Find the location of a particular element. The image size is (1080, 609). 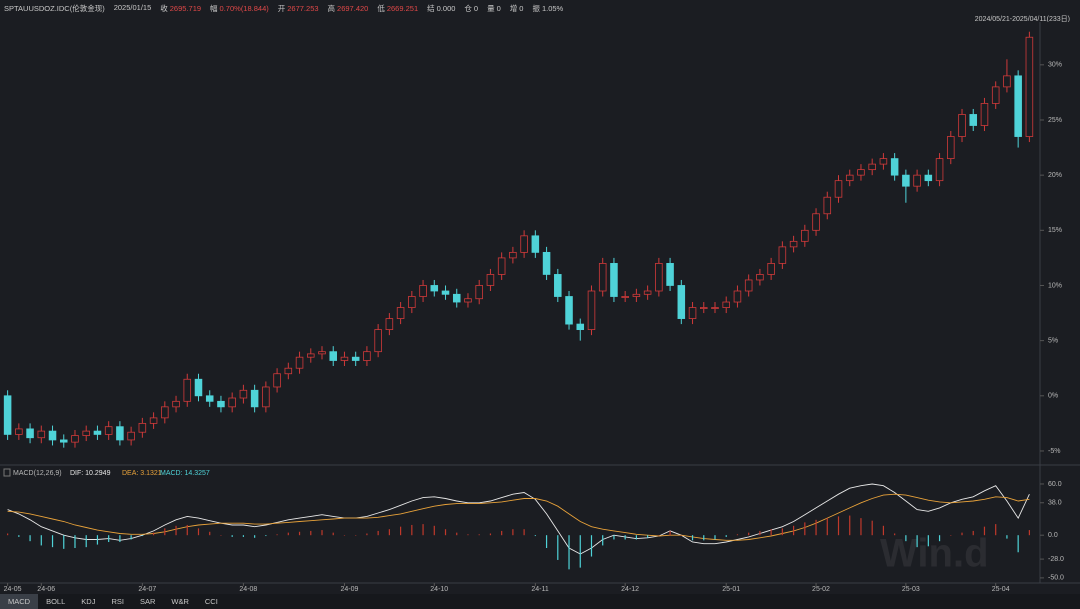

quote-label: 幅 is located at coordinates (214, 8).